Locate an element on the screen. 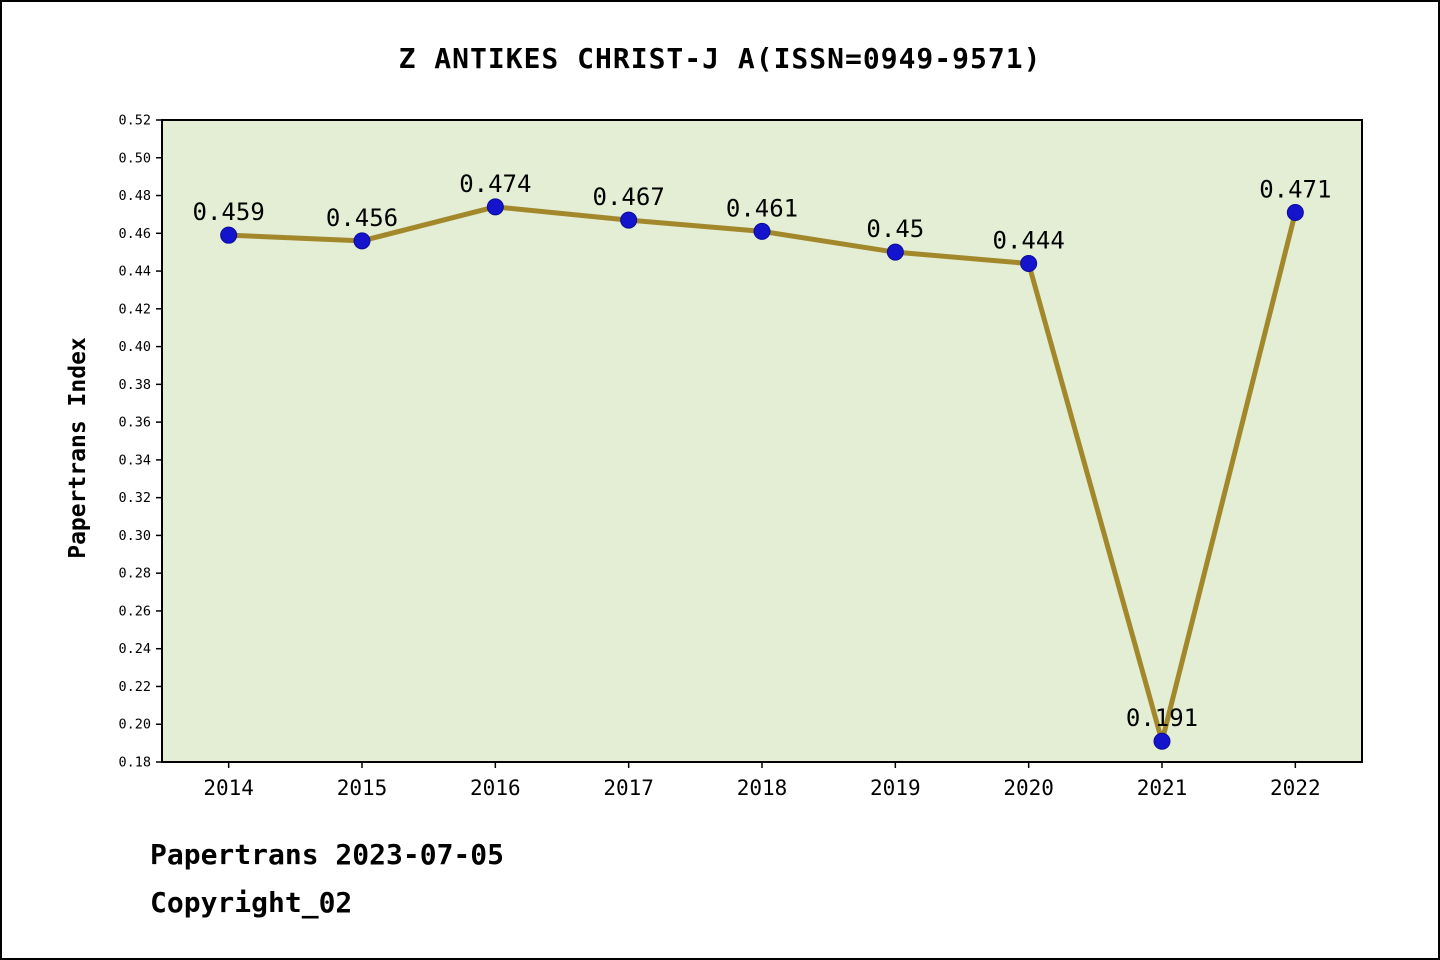  x-tick-label: 2014 is located at coordinates (228, 788).